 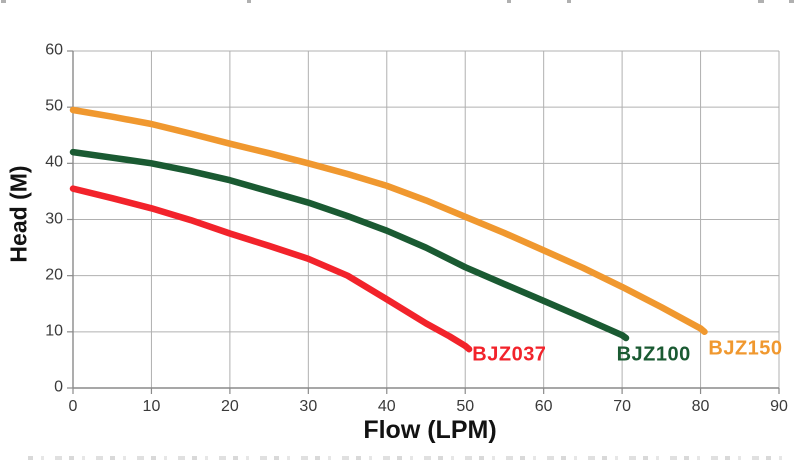 I want to click on y-tick-label: 0, so click(x=58, y=387).